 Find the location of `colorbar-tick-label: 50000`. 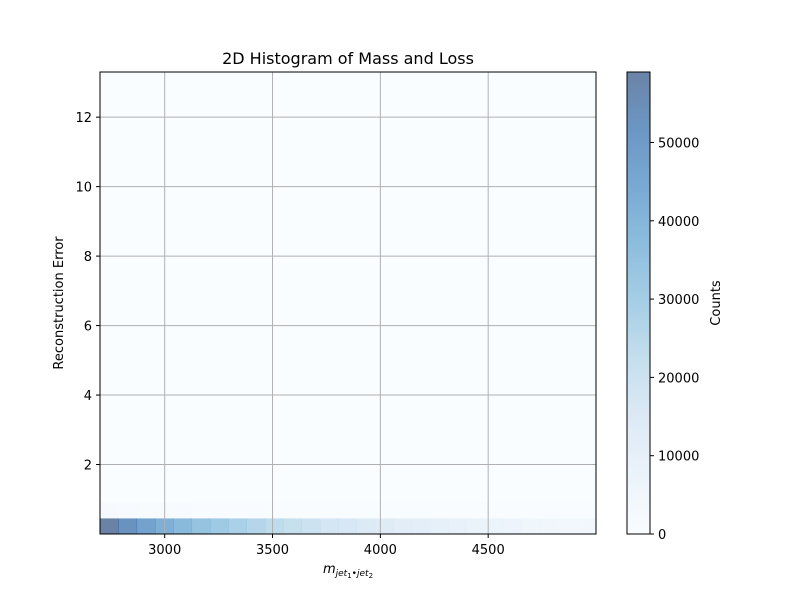

colorbar-tick-label: 50000 is located at coordinates (678, 143).